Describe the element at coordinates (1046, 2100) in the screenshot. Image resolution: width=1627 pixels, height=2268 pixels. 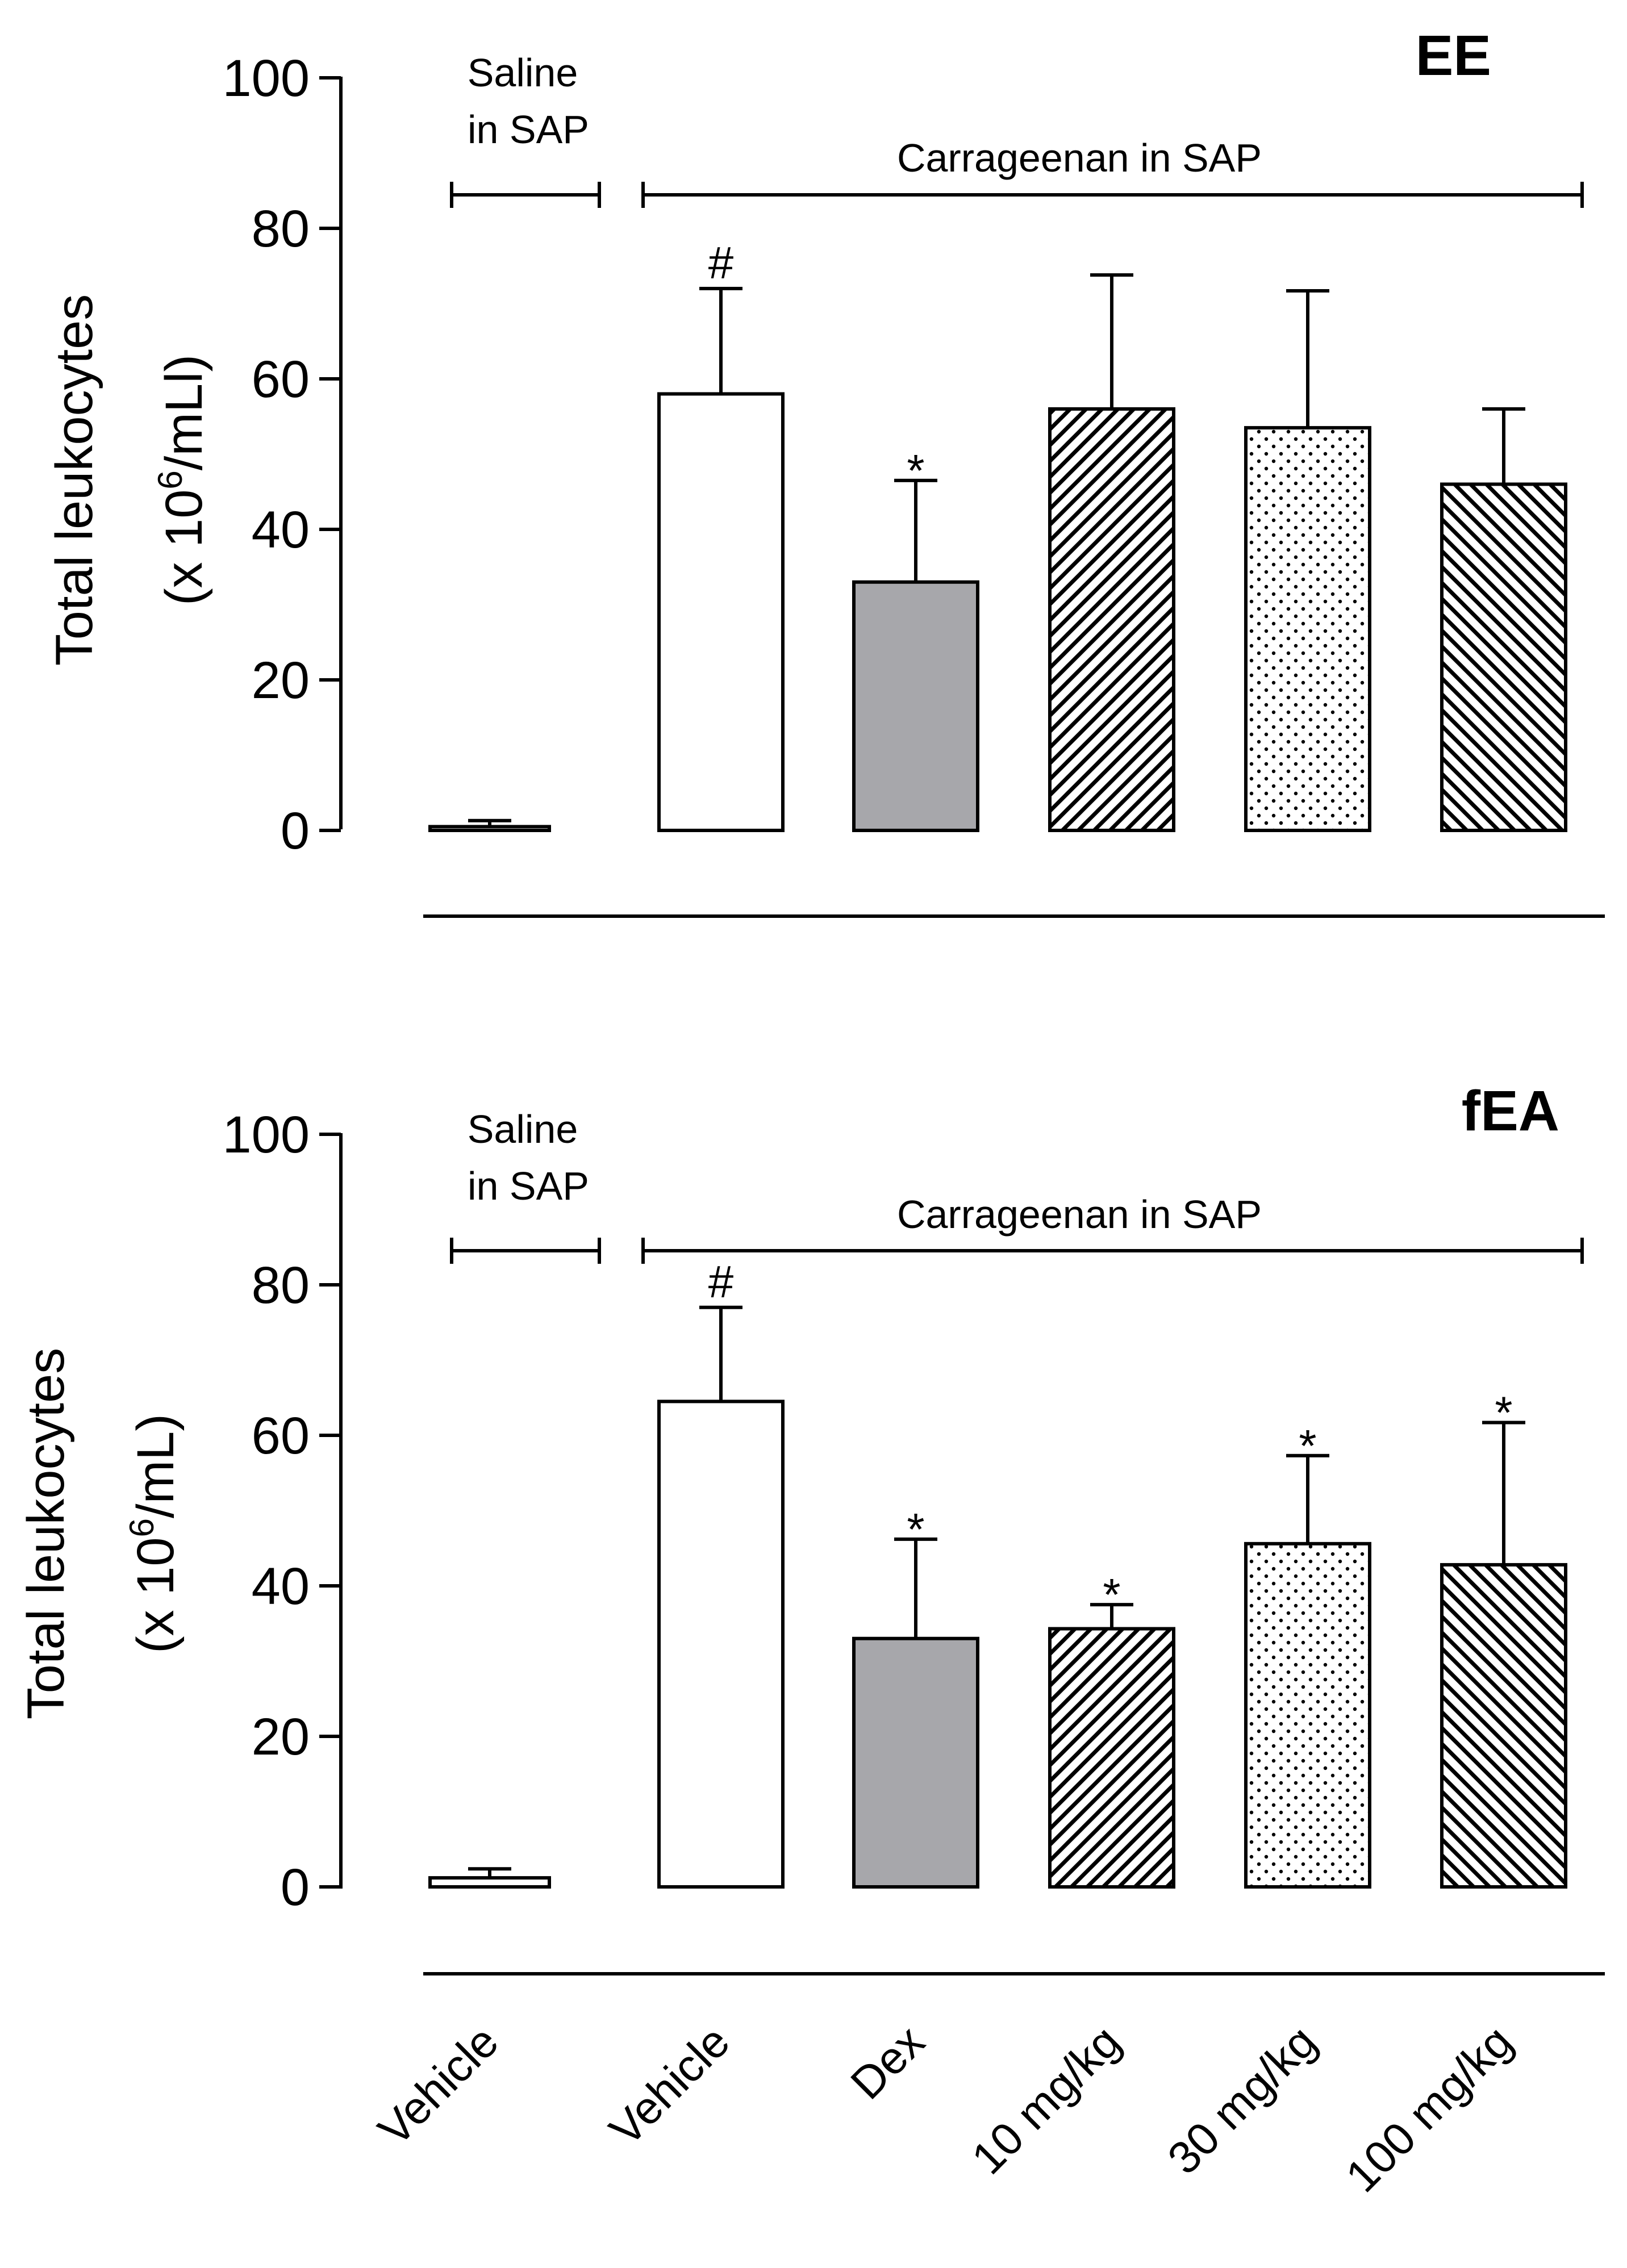
I see `x-category-label: 10 mg/kg` at that location.